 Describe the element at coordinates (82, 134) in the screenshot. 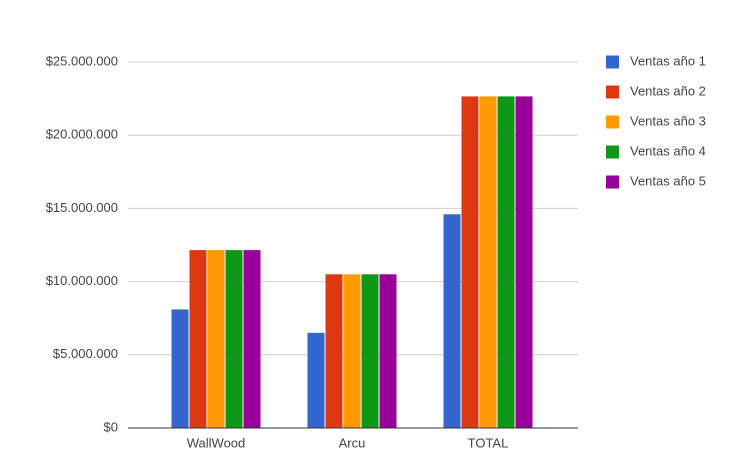

I see `y-tick-label: $20.000.000` at that location.